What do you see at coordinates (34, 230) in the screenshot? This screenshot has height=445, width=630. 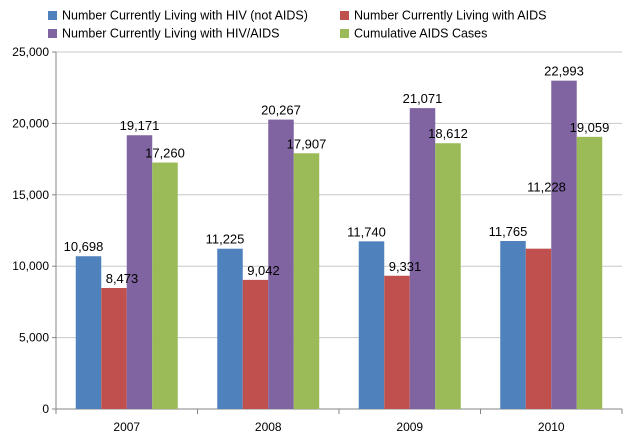 I see `y-axis: 0 5,000 10,000 15,000 20,000 25,000` at bounding box center [34, 230].